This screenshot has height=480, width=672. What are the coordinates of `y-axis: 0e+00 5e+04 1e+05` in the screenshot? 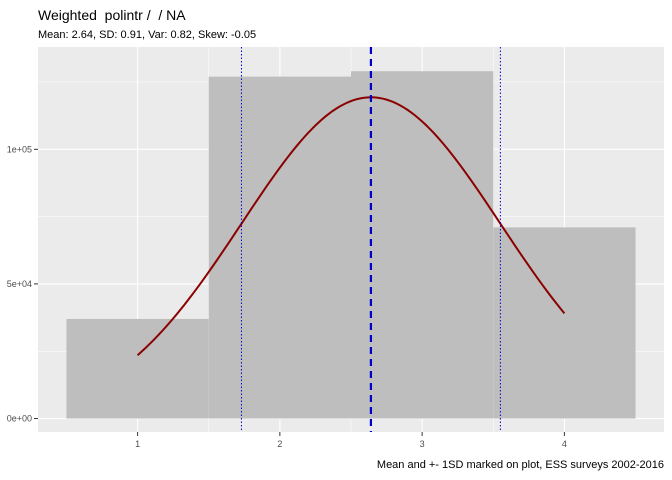 It's located at (22, 284).